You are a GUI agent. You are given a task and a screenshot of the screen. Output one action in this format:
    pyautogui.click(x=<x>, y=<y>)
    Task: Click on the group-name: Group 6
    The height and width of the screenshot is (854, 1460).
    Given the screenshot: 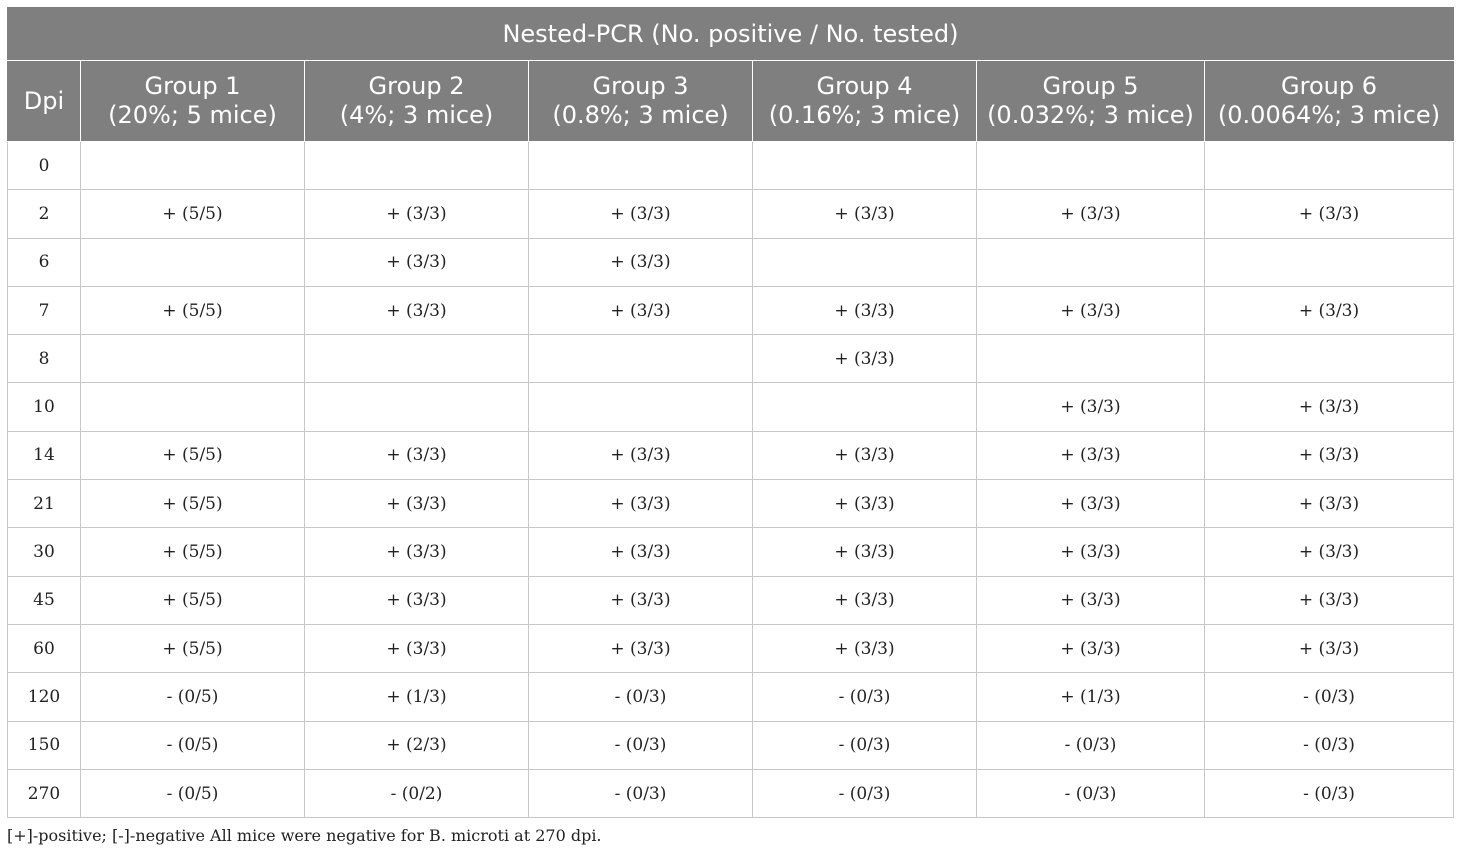 What is the action you would take?
    pyautogui.click(x=1329, y=86)
    